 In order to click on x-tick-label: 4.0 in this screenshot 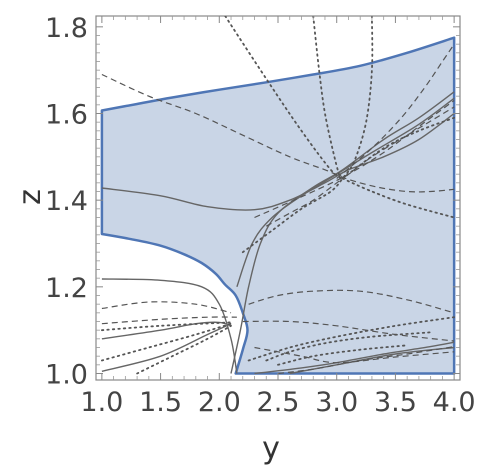, I will do `click(454, 402)`.